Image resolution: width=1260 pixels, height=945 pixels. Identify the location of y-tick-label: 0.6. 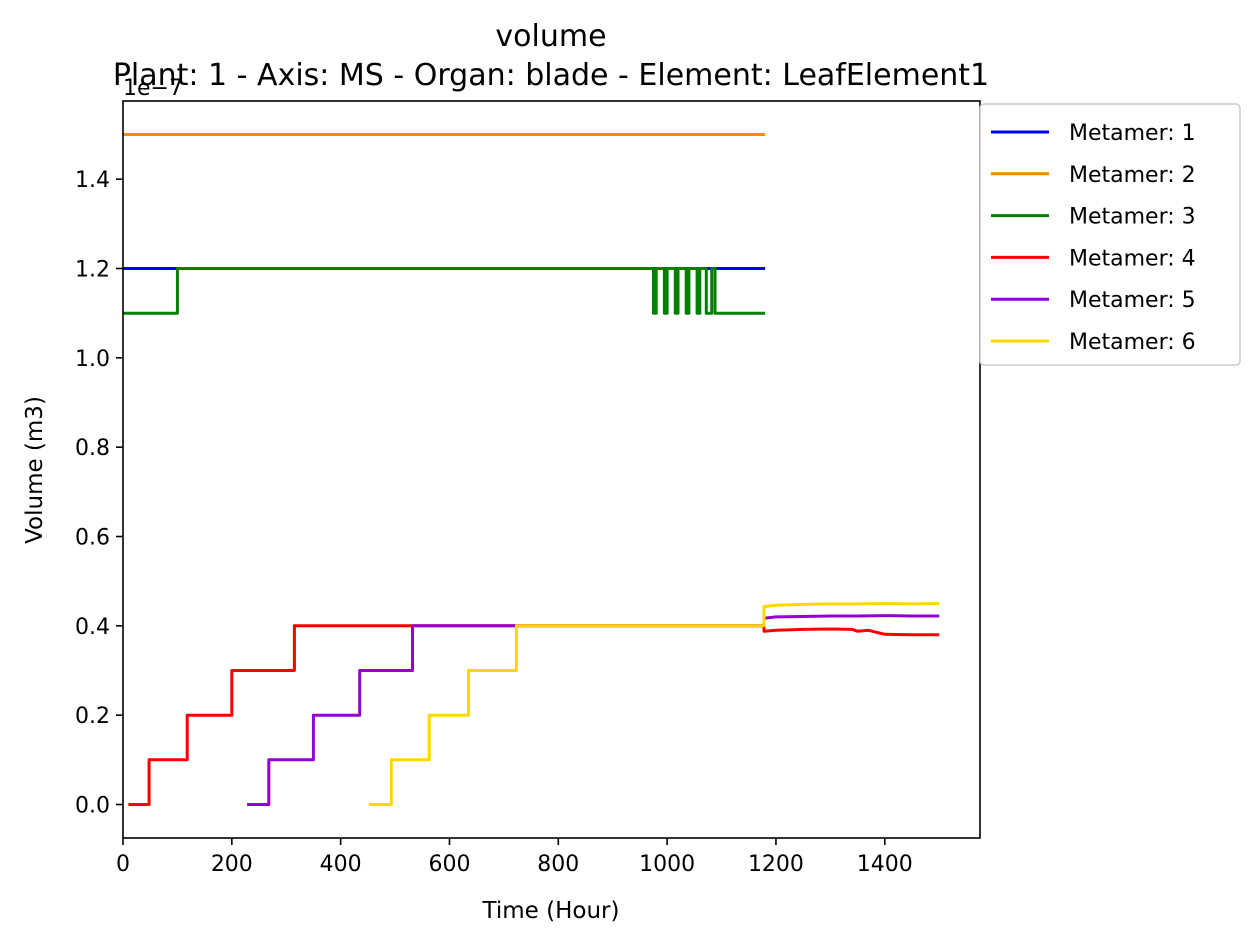
(92, 538).